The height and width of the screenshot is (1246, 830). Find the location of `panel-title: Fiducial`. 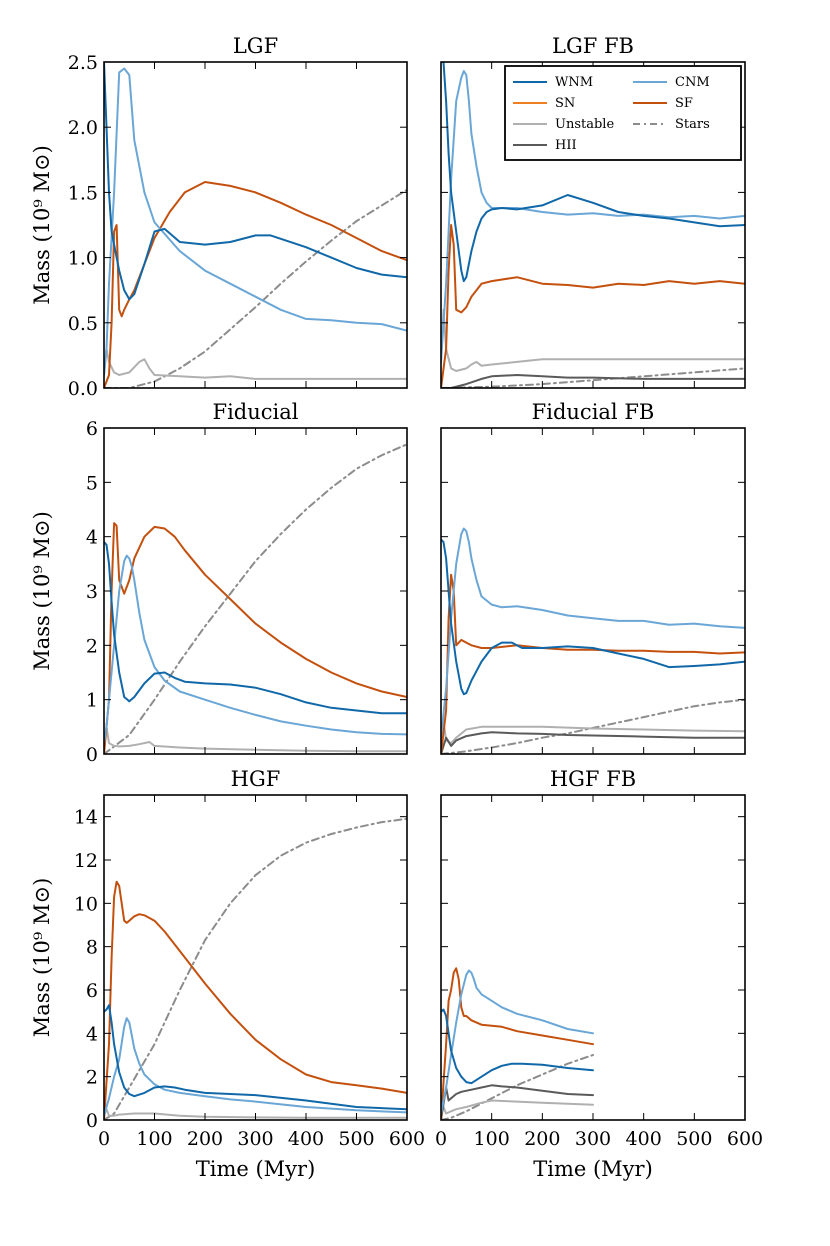

panel-title: Fiducial is located at coordinates (256, 412).